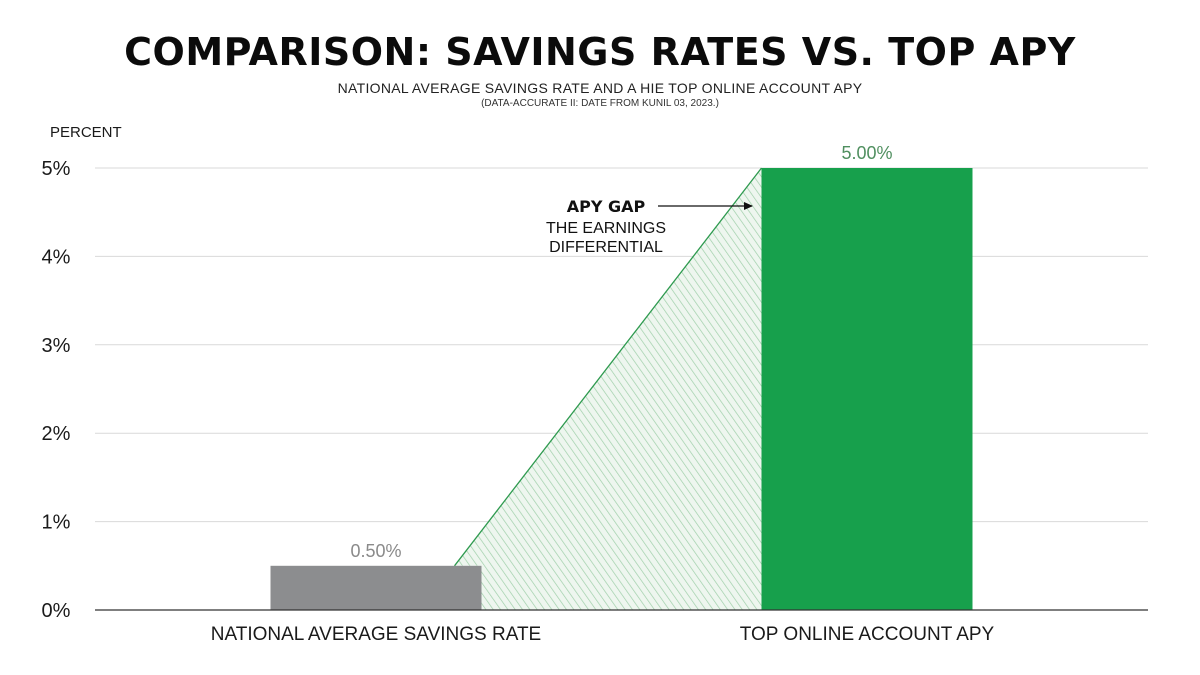 This screenshot has height=675, width=1200. Describe the element at coordinates (606, 228) in the screenshot. I see `annotation-text: THE EARNINGS` at that location.